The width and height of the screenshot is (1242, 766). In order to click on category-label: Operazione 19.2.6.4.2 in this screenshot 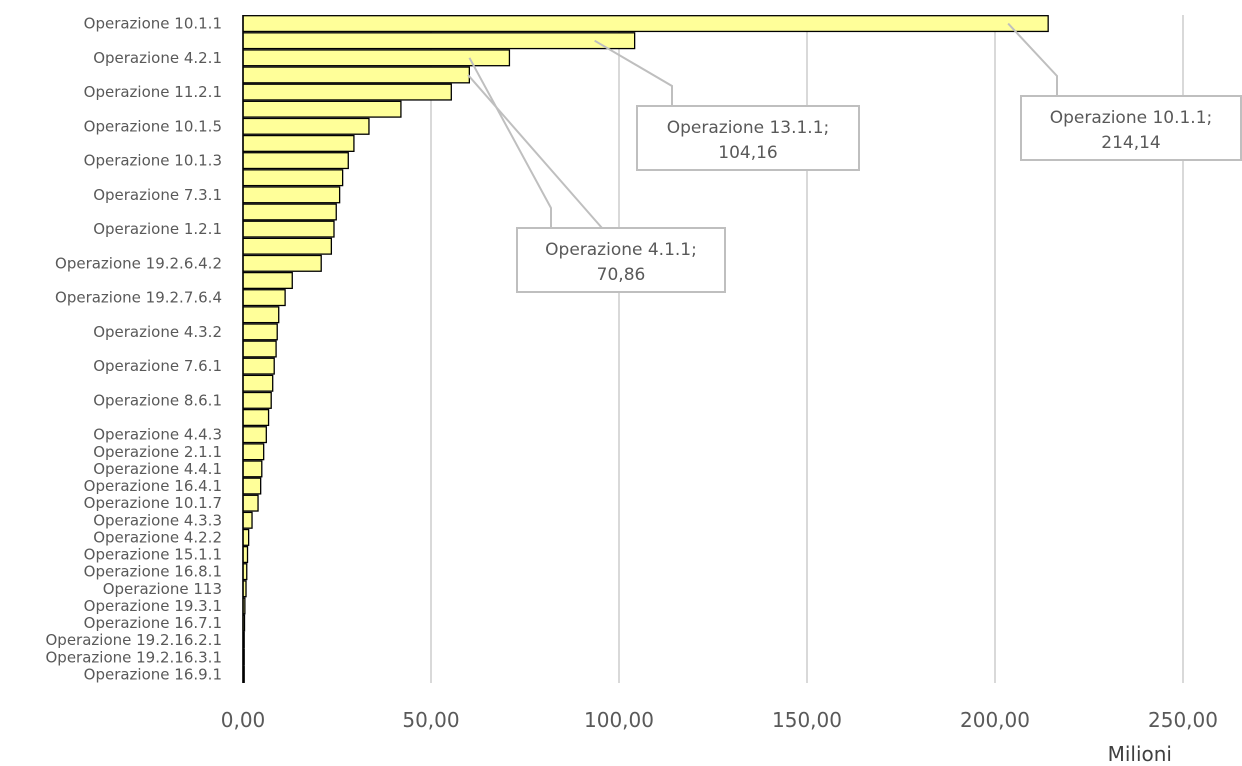, I will do `click(138, 263)`.